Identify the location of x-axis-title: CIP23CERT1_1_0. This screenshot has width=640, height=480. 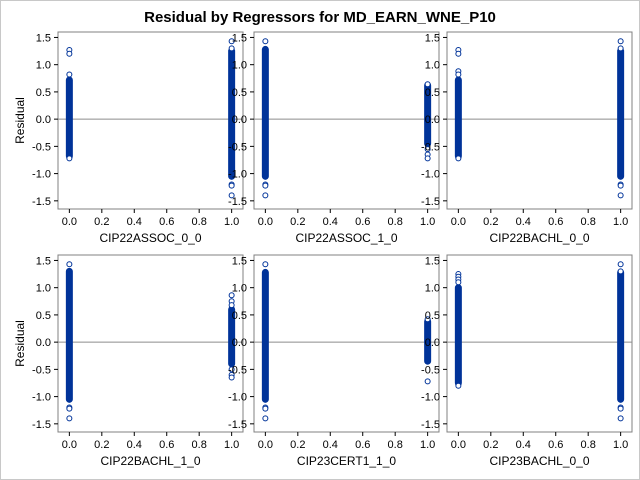
(346, 461).